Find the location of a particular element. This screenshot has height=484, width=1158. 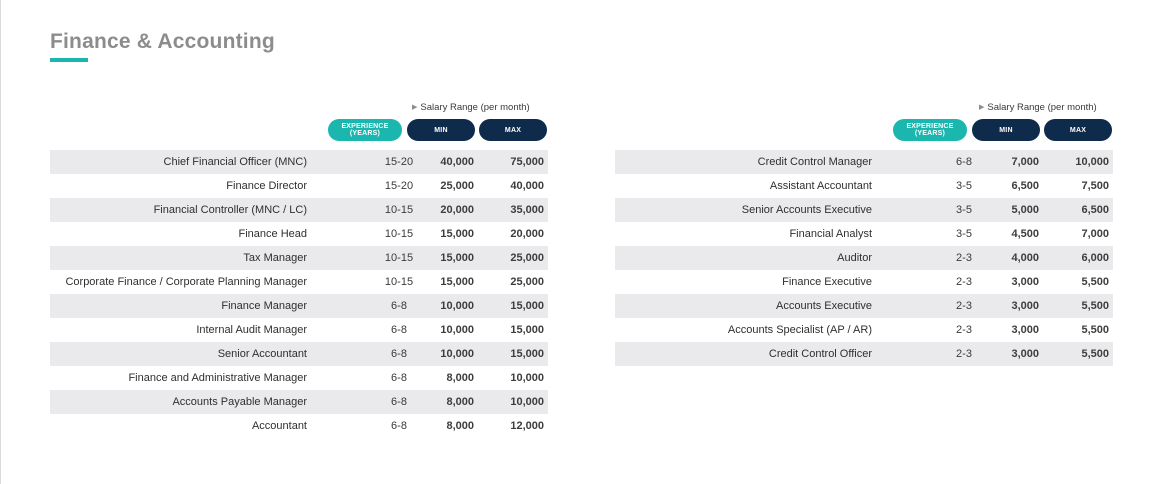

job-title: Finance and Administrative Manager is located at coordinates (217, 378).